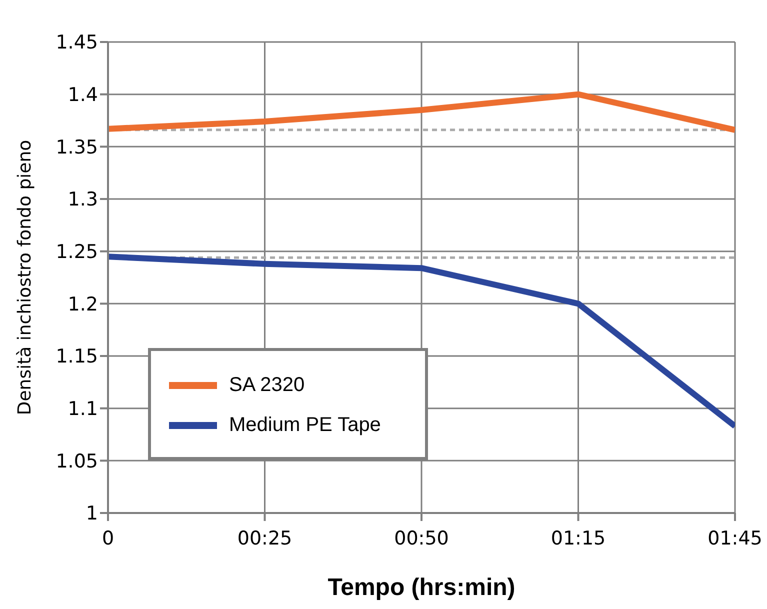 The width and height of the screenshot is (767, 609). What do you see at coordinates (77, 461) in the screenshot?
I see `y-tick-label: 1.05` at bounding box center [77, 461].